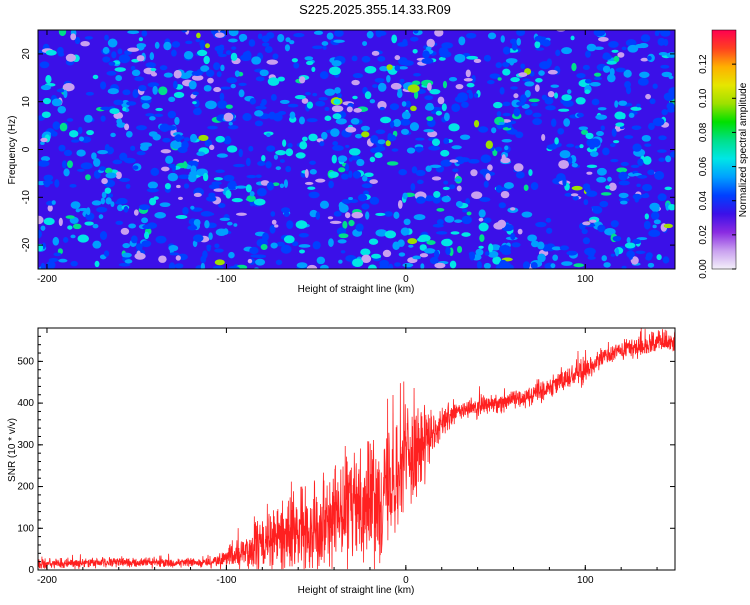 Image resolution: width=750 pixels, height=605 pixels. What do you see at coordinates (717, 166) in the screenshot?
I see `colorbar-ticks: 0.00 0.02 0.04 0.06 0.08 0.10 0.12` at bounding box center [717, 166].